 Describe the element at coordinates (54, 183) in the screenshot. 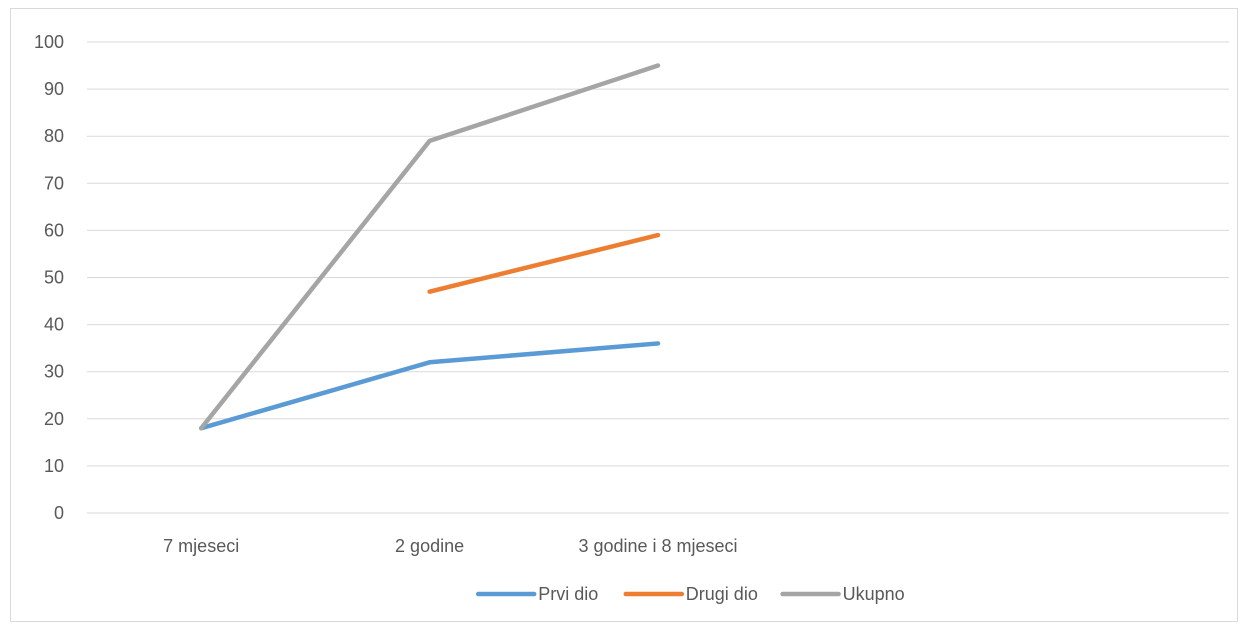

I see `y-tick-label: 70` at that location.